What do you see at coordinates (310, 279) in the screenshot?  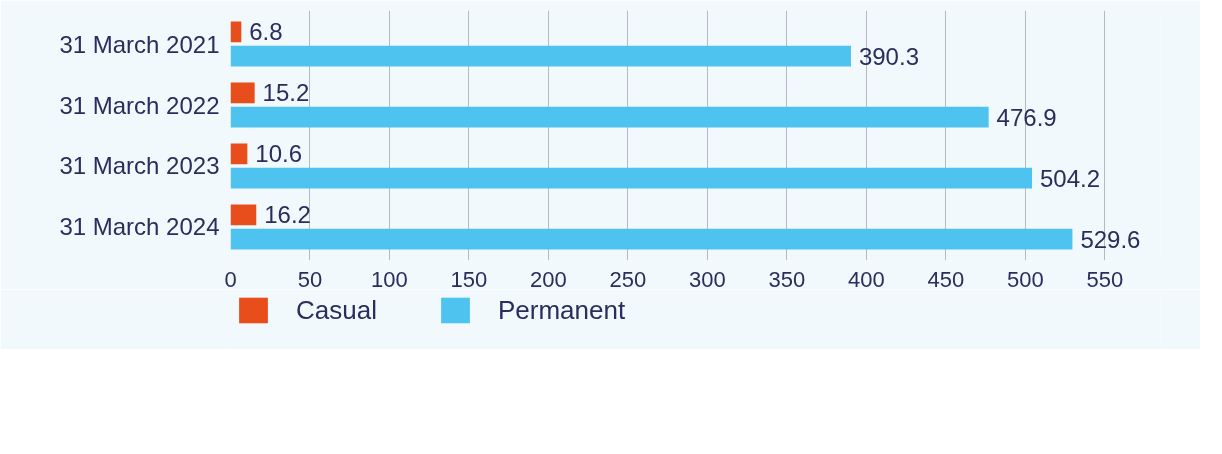 I see `x-tick-label: 50` at bounding box center [310, 279].